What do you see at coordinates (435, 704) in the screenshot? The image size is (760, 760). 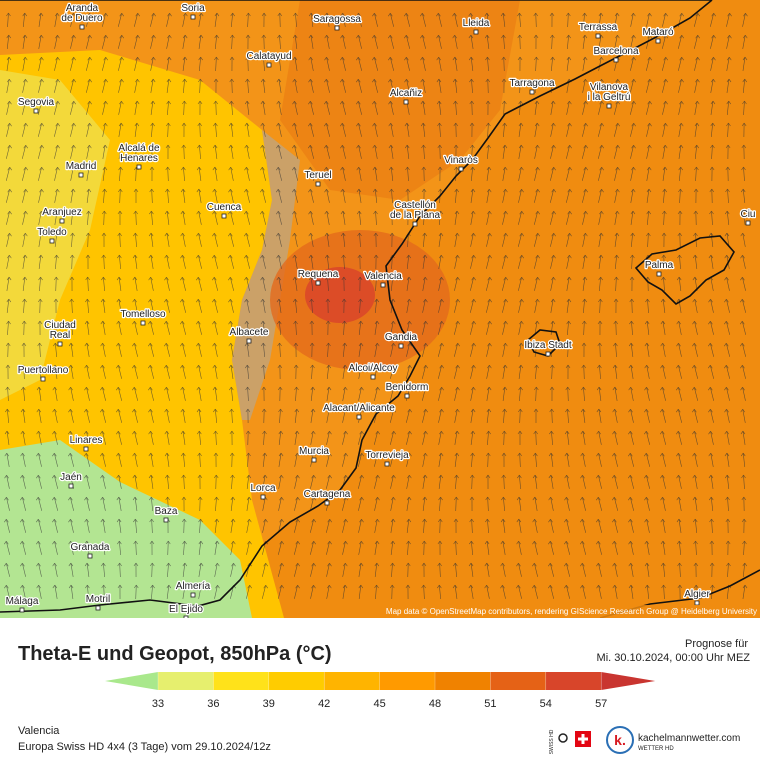 I see `legend-tick-label: 48` at bounding box center [435, 704].